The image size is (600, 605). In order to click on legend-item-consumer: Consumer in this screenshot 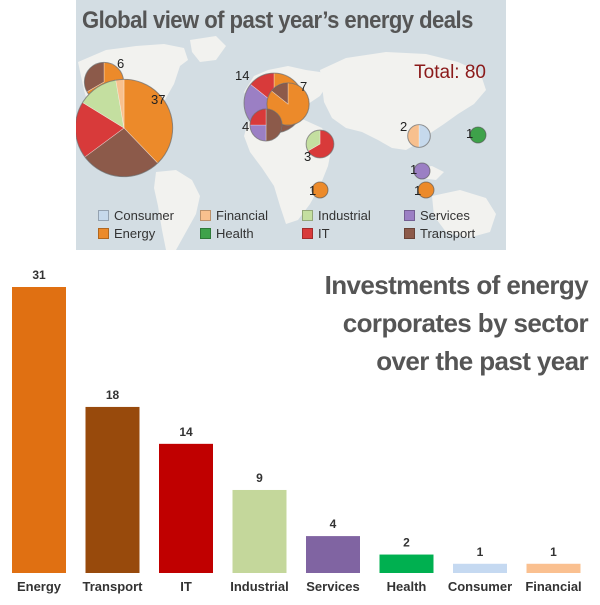, I will do `click(136, 215)`.